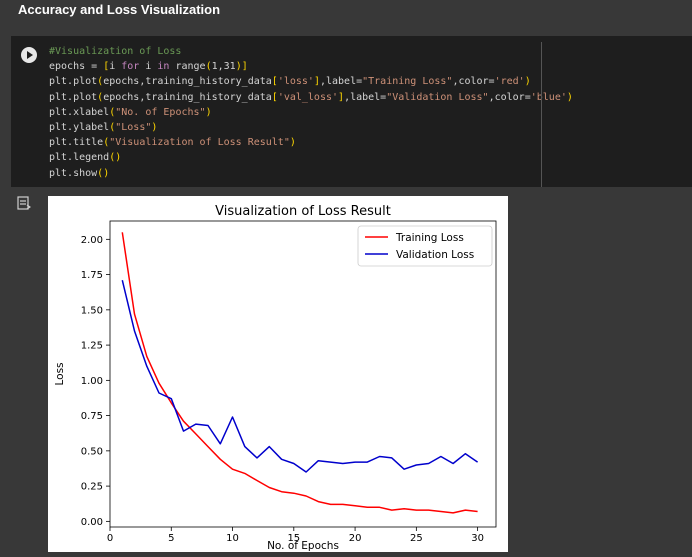 This screenshot has width=692, height=557. Describe the element at coordinates (110, 538) in the screenshot. I see `x-tick-label: 0` at that location.